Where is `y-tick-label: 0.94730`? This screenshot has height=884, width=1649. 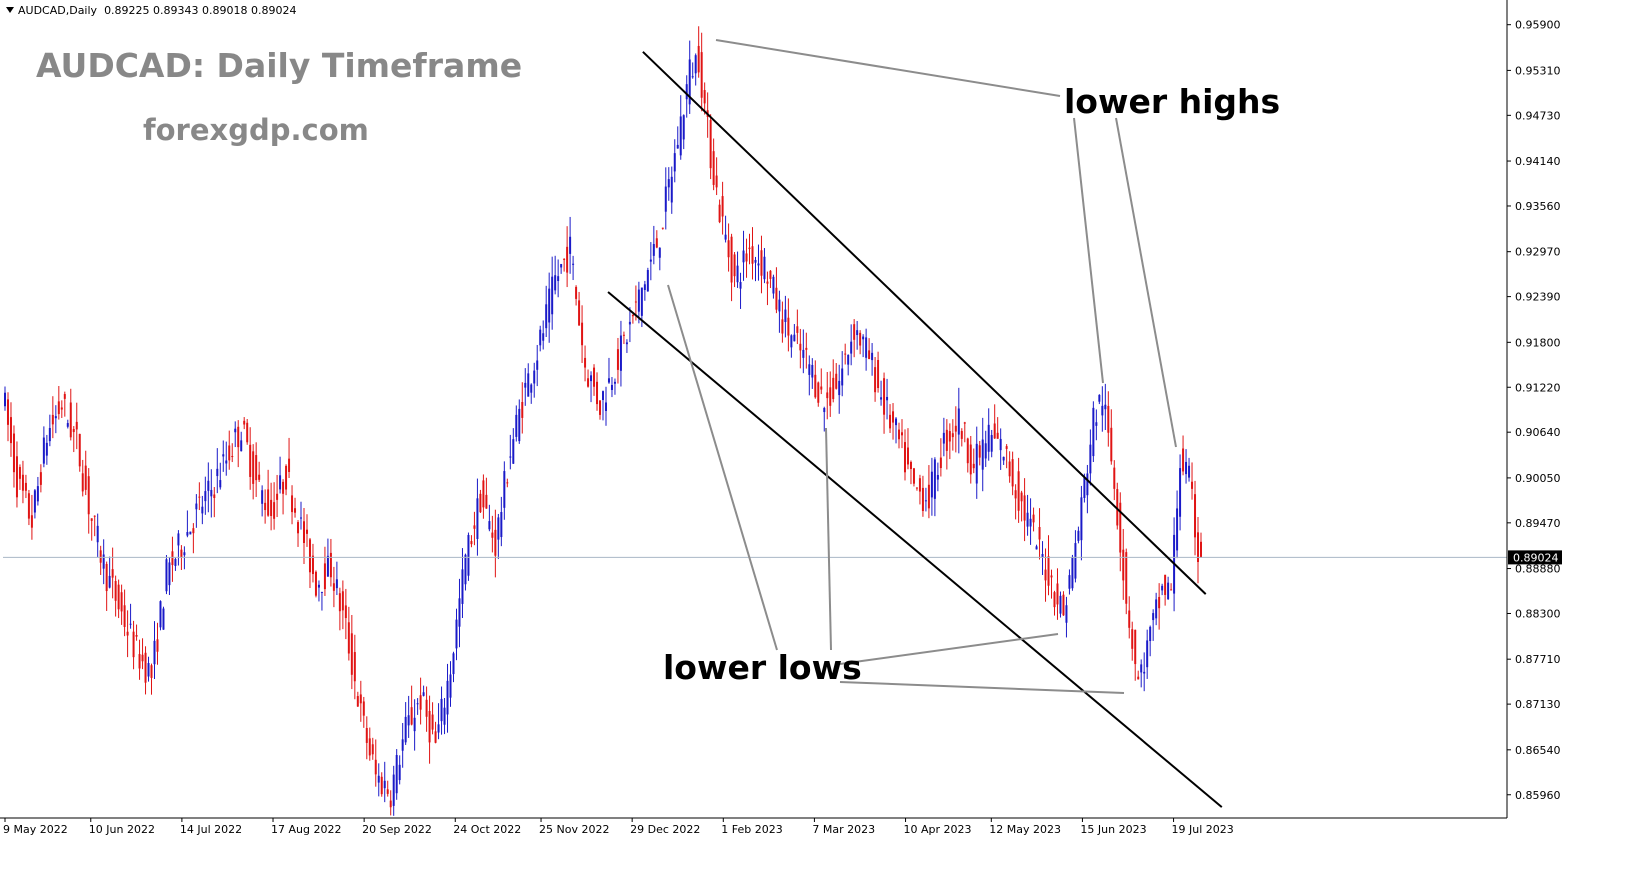 y-tick-label: 0.94730 is located at coordinates (1538, 115).